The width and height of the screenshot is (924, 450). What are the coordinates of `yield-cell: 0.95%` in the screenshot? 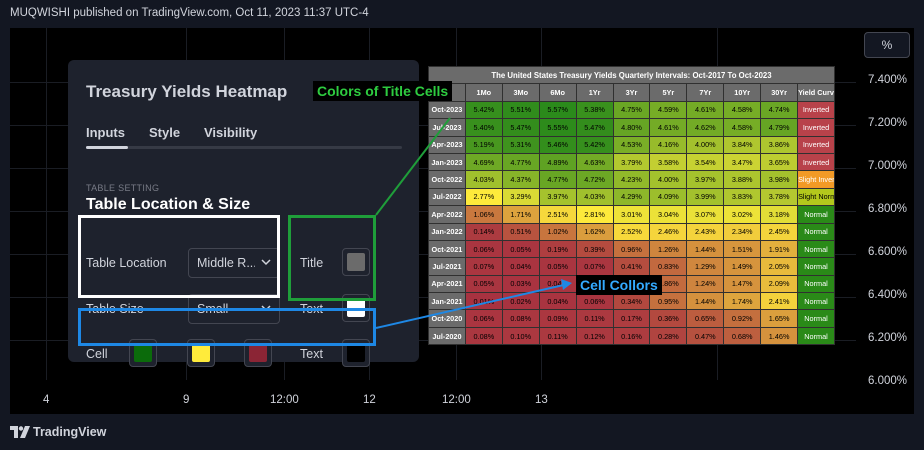 It's located at (668, 301).